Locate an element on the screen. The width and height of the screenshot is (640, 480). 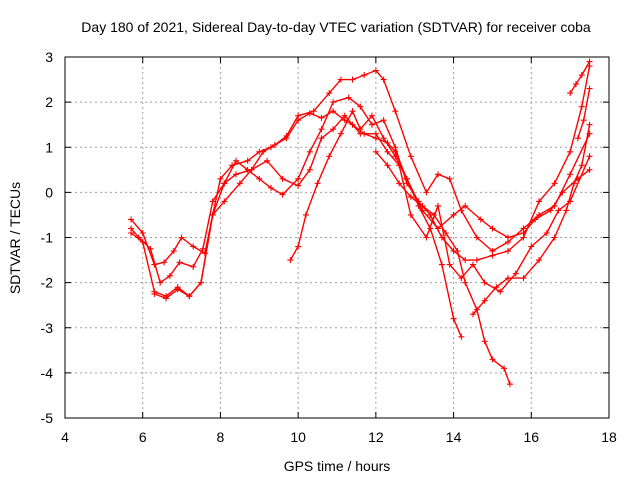
x-tick-label: 4 is located at coordinates (65, 437).